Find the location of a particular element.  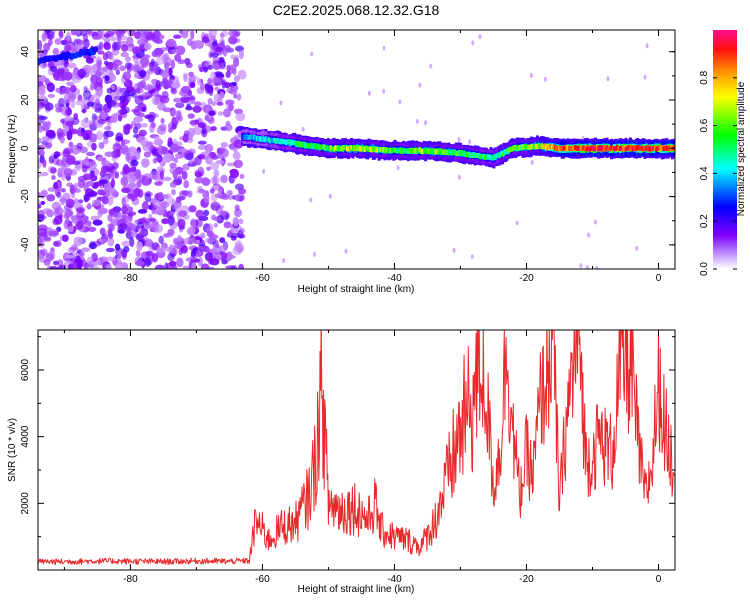

signal-band is located at coordinates (458, 147).